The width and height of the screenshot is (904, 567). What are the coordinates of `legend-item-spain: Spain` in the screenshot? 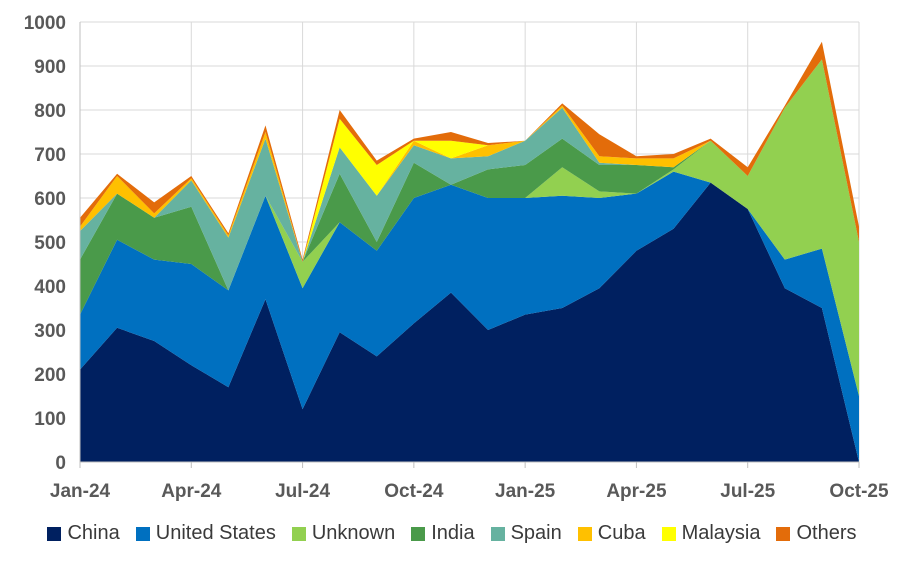 It's located at (526, 533).